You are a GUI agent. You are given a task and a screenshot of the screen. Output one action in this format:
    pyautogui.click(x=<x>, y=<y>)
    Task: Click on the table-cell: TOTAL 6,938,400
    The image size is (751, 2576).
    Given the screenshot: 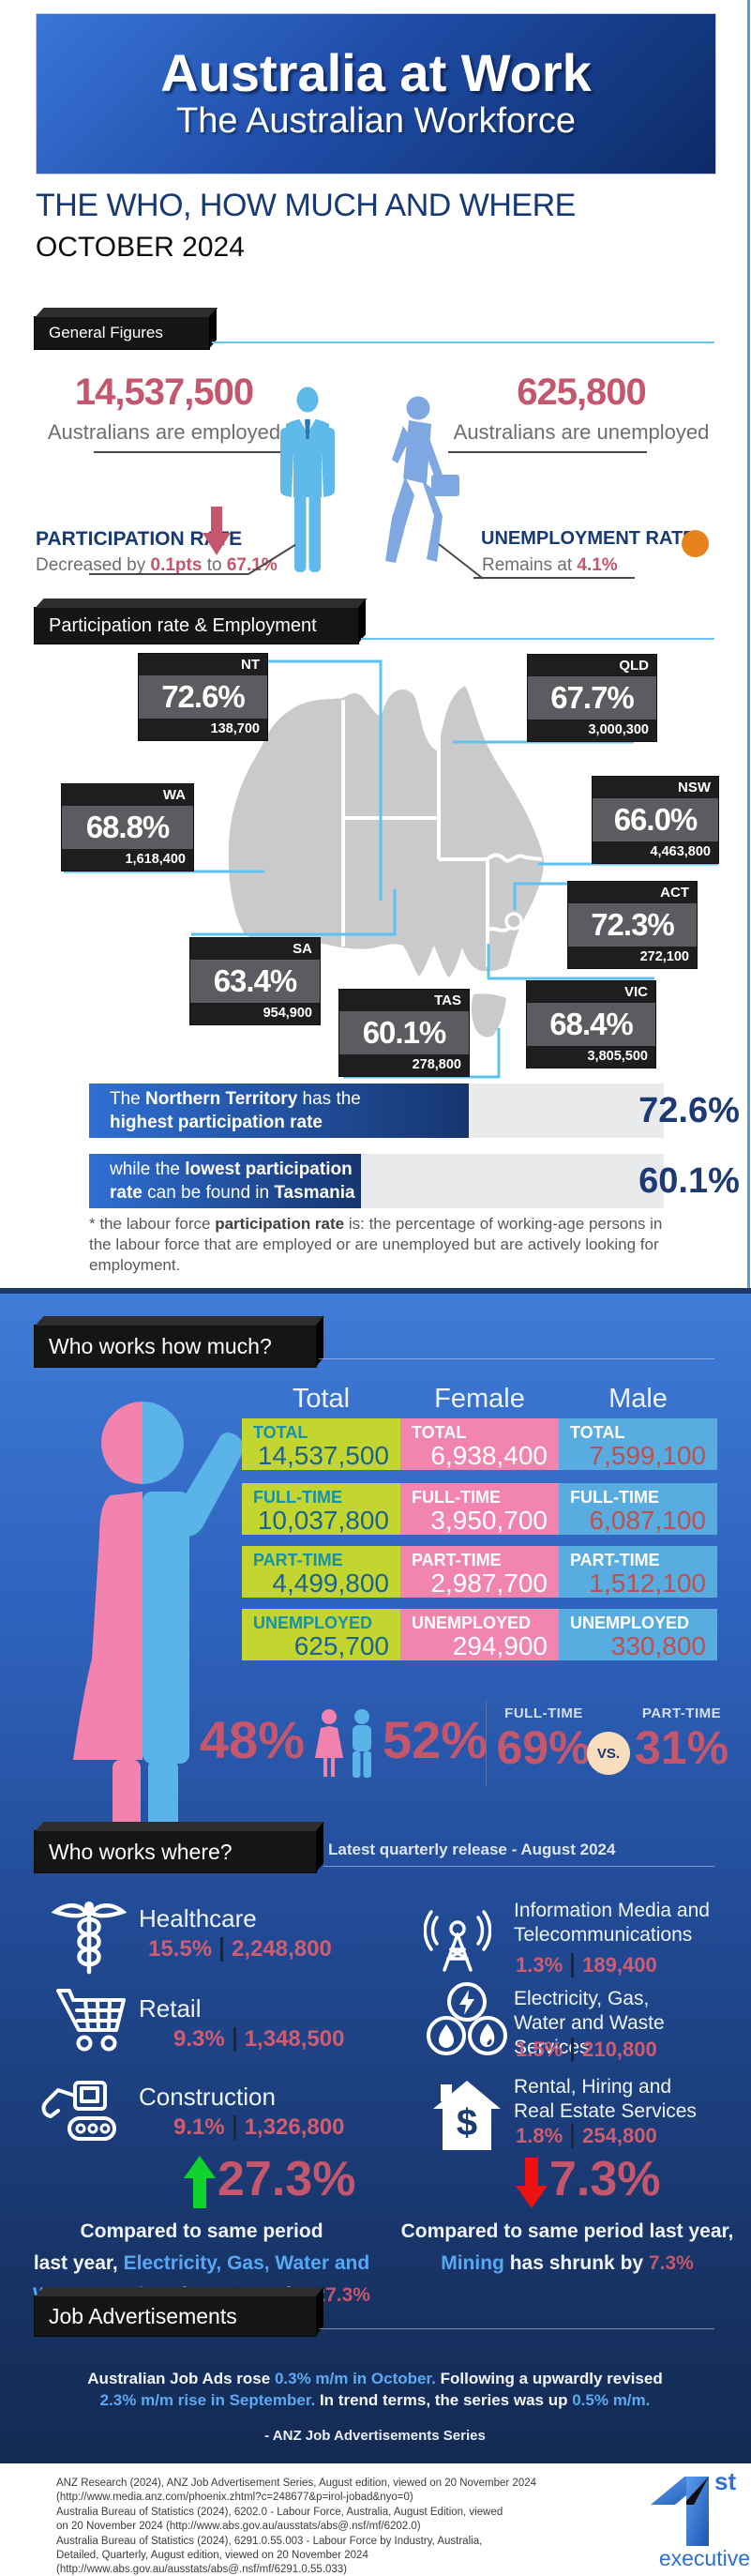 What is the action you would take?
    pyautogui.click(x=479, y=1444)
    